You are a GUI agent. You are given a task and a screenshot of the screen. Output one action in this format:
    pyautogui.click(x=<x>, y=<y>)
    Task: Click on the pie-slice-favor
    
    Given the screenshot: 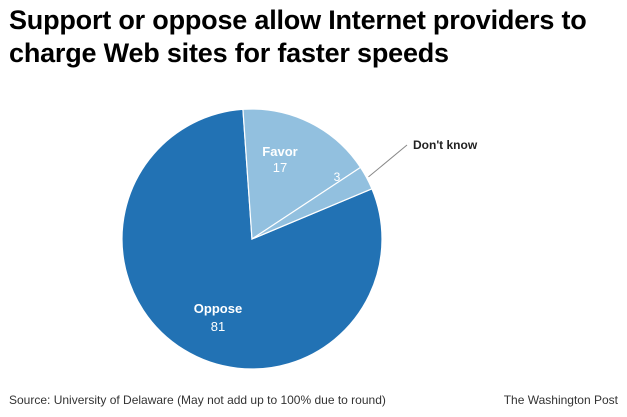 What is the action you would take?
    pyautogui.click(x=302, y=174)
    